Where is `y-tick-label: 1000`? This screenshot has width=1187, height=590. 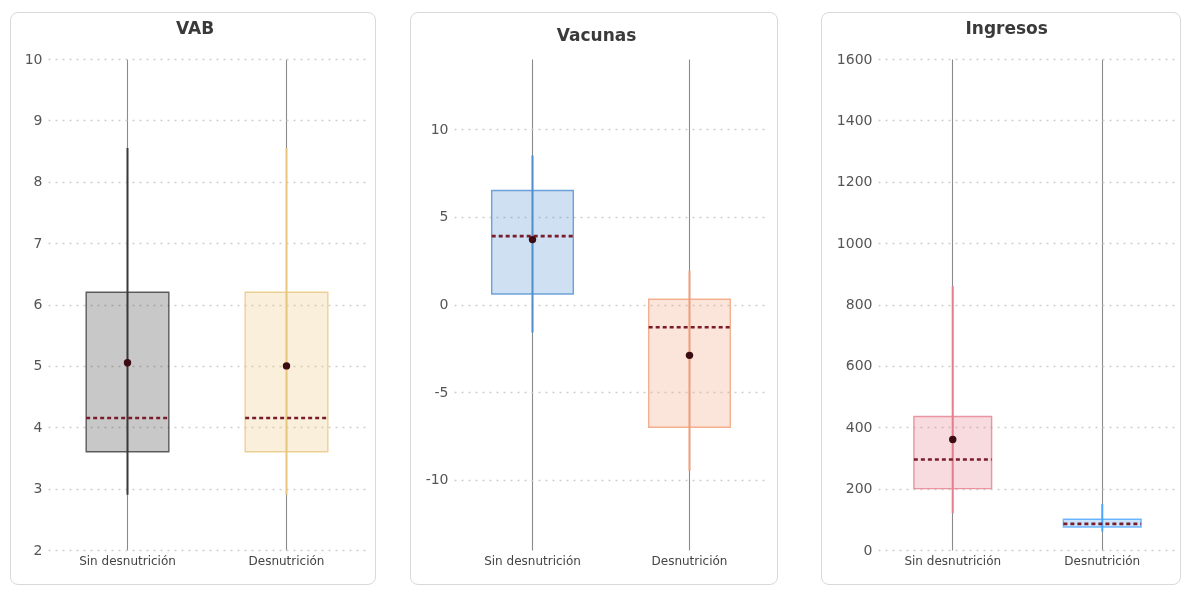
y-tick-label: 1000 is located at coordinates (854, 242).